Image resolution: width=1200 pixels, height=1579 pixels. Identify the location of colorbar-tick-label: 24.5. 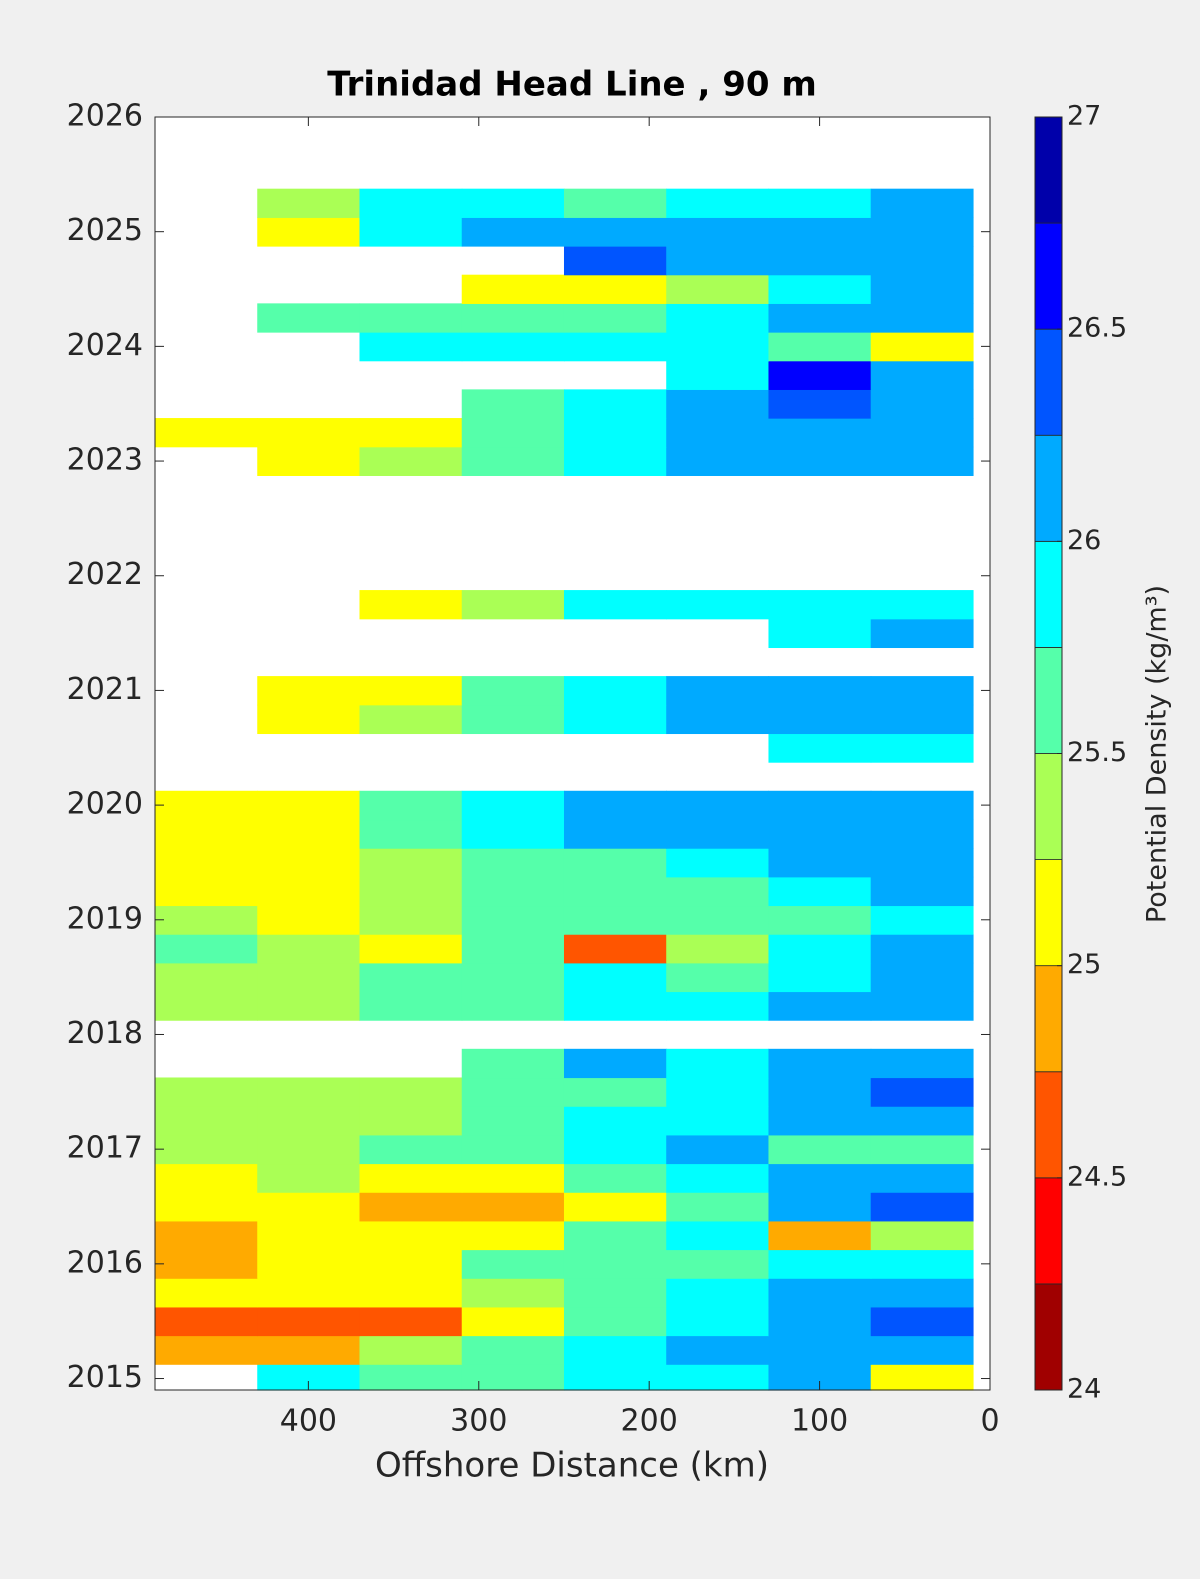
(1097, 1176).